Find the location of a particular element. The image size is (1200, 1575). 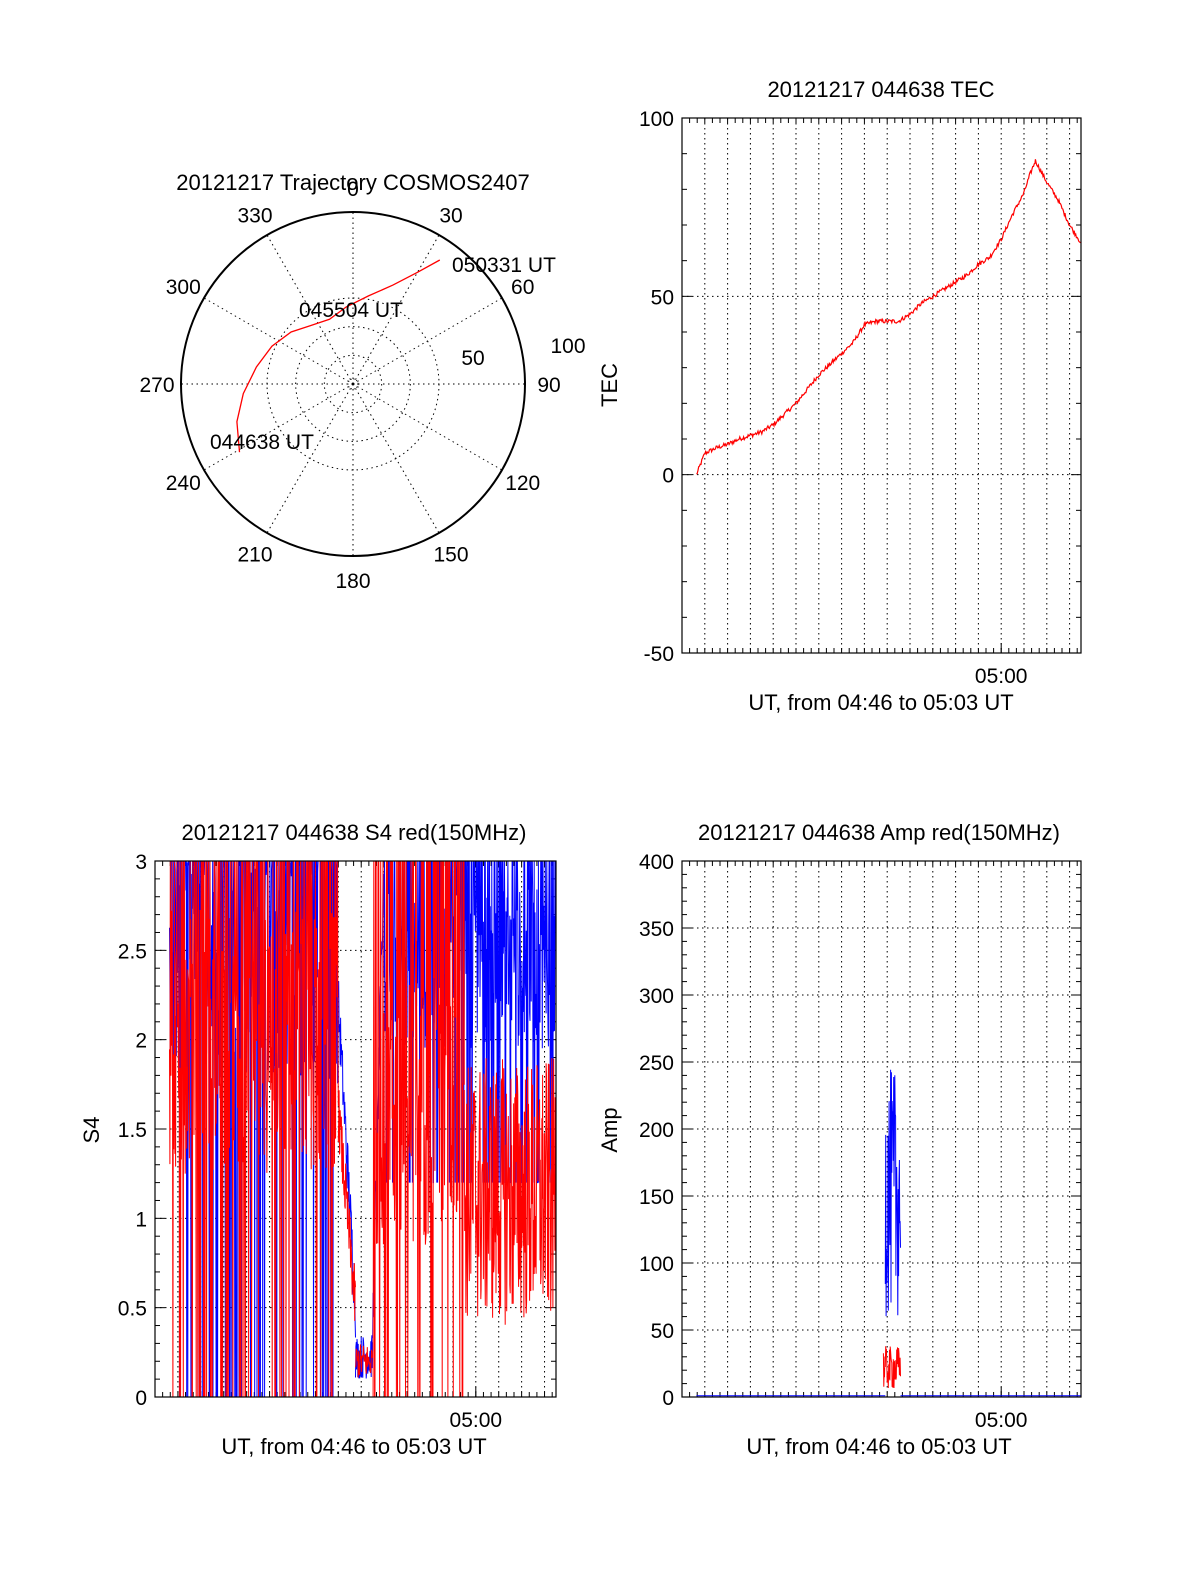

tec-plot-frame is located at coordinates (881, 385).